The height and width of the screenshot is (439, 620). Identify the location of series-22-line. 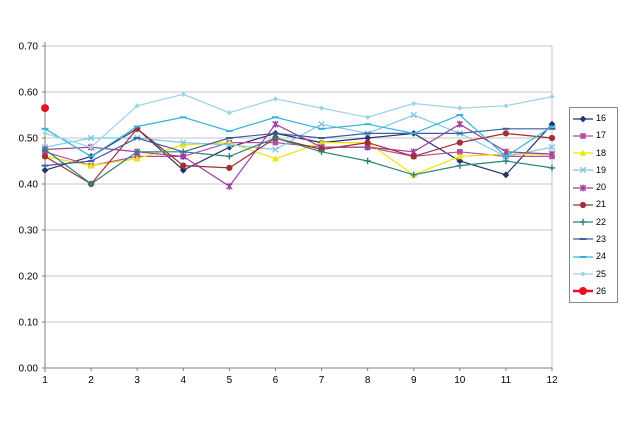
(298, 161).